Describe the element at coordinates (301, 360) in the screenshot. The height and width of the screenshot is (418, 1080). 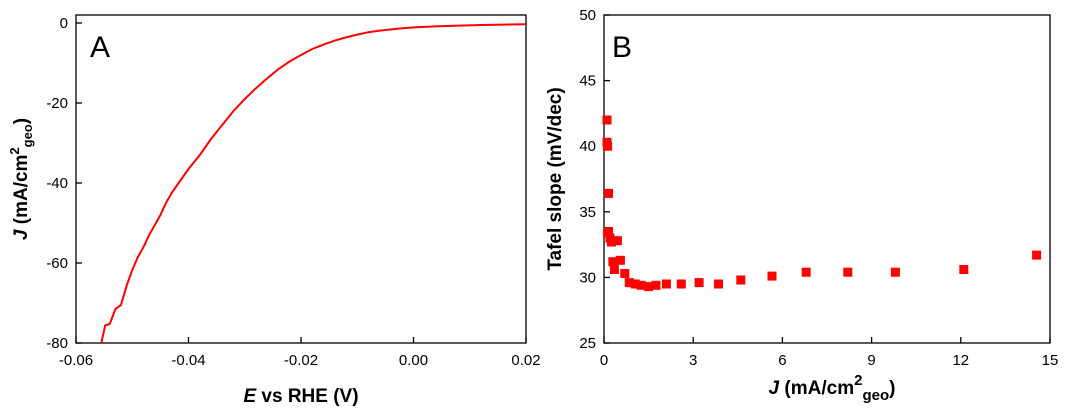
I see `panel-a-x-tick-label: -0.02` at that location.